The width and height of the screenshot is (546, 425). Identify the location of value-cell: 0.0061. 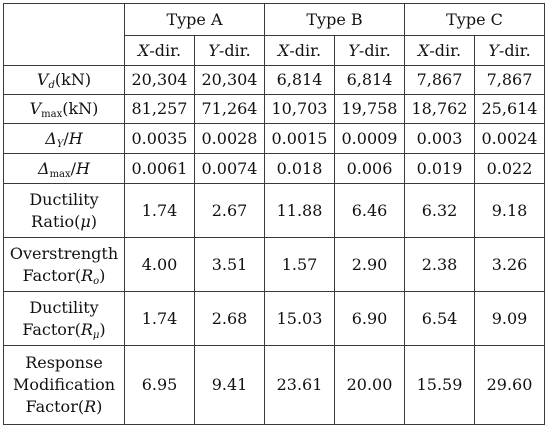
(159, 168).